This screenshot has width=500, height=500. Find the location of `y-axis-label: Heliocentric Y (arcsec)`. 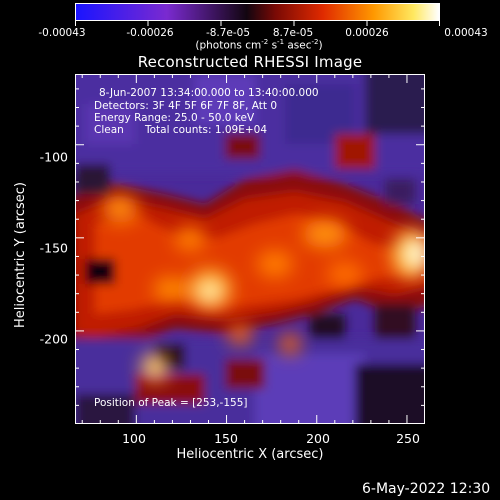

y-axis-label: Heliocentric Y (arcsec) is located at coordinates (20, 255).